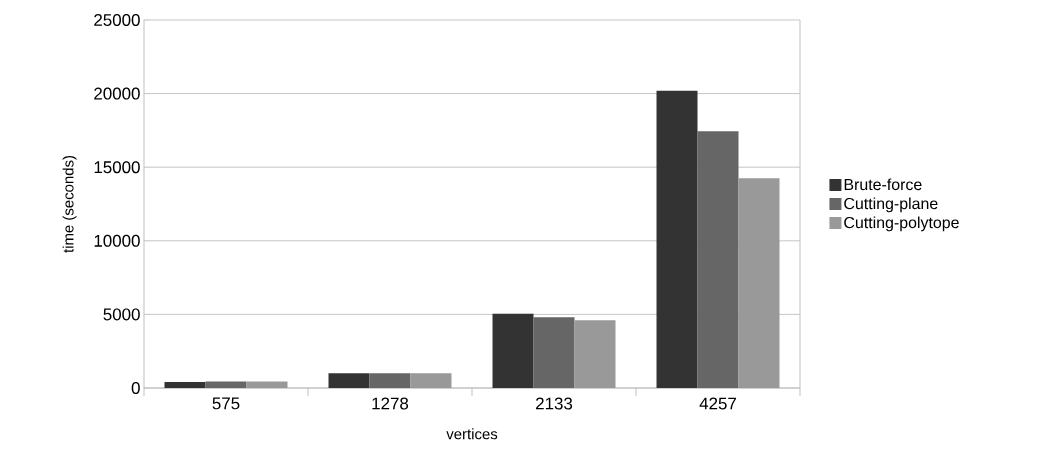 This screenshot has width=1046, height=475. Describe the element at coordinates (901, 224) in the screenshot. I see `legend-label: Cutting-polytope` at that location.